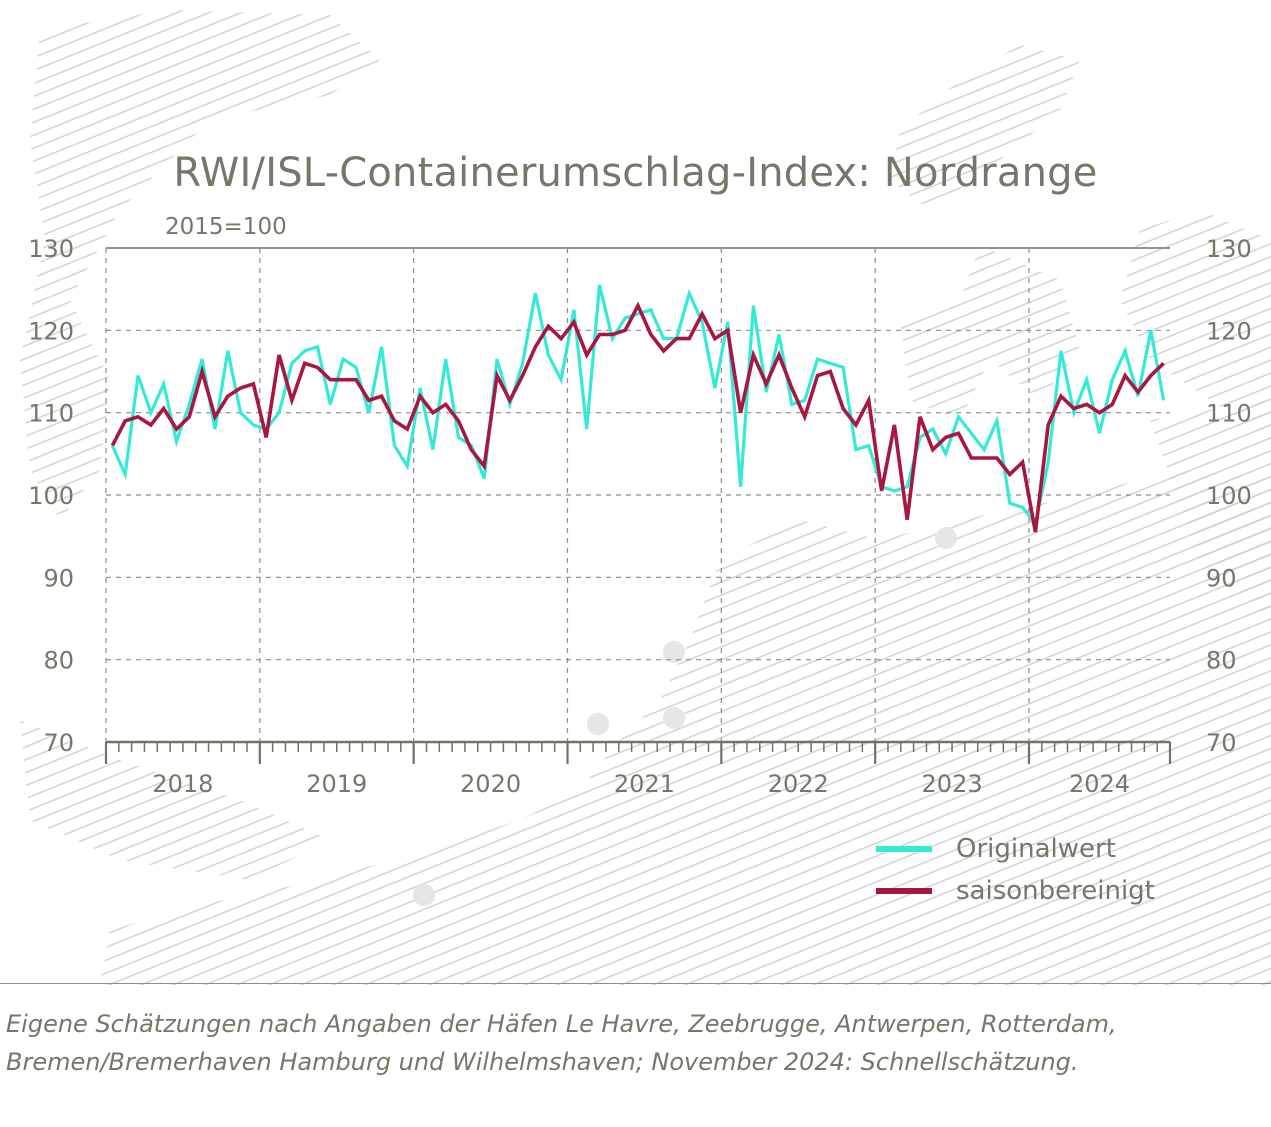  I want to click on y-tick-right-70: 70, so click(1221, 743).